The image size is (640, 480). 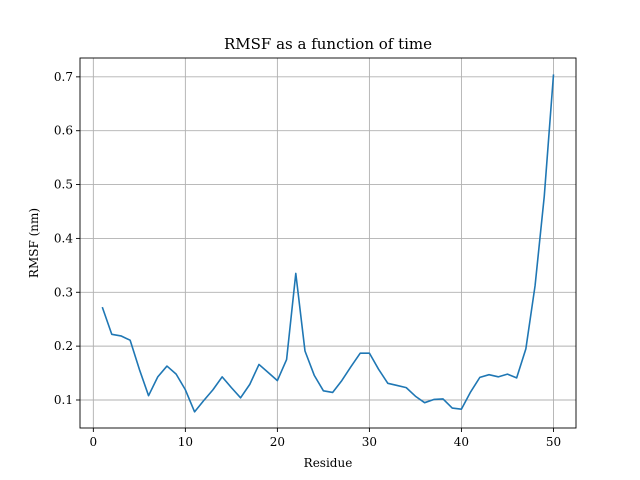 What do you see at coordinates (63, 77) in the screenshot?
I see `y-tick-label: 0.7` at bounding box center [63, 77].